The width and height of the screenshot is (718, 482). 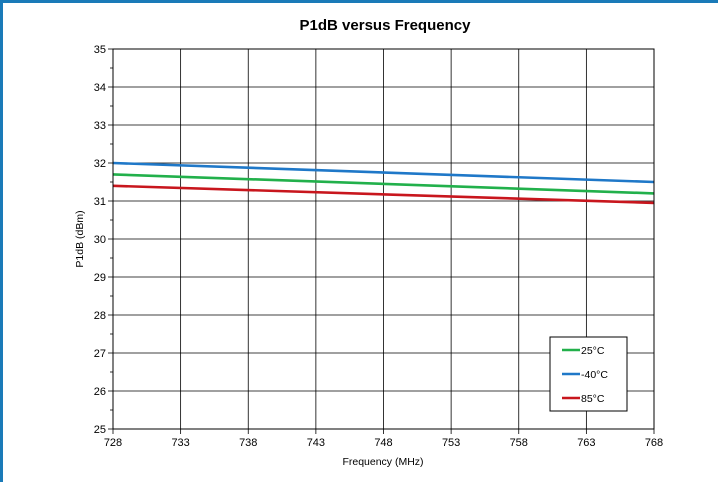 What do you see at coordinates (100, 354) in the screenshot?
I see `y-tick-label: 27` at bounding box center [100, 354].